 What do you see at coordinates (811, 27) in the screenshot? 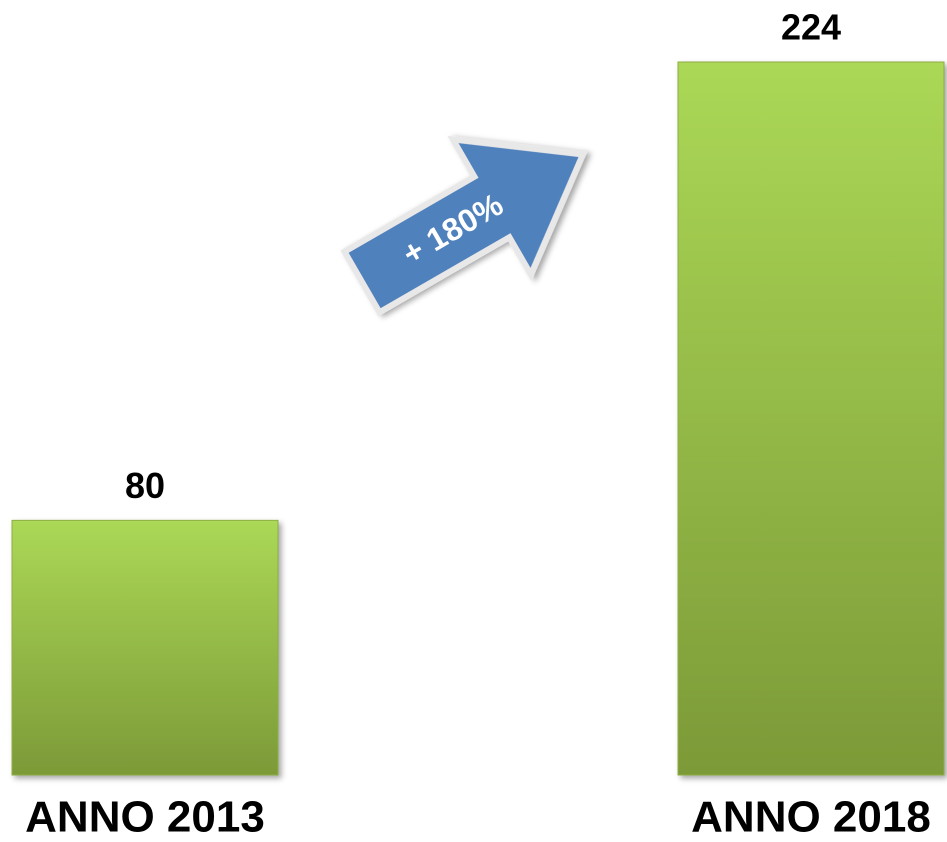
I see `value-label: 224` at bounding box center [811, 27].